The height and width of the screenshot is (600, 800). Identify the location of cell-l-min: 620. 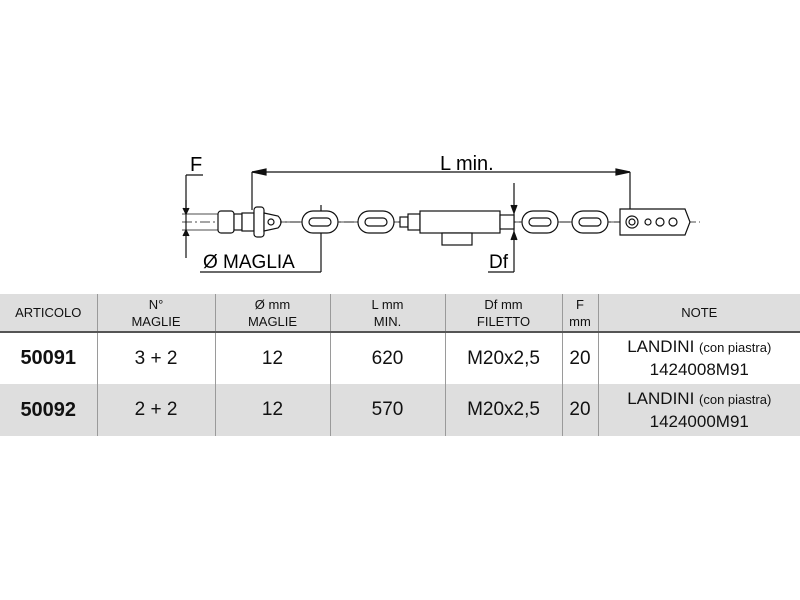
(387, 358).